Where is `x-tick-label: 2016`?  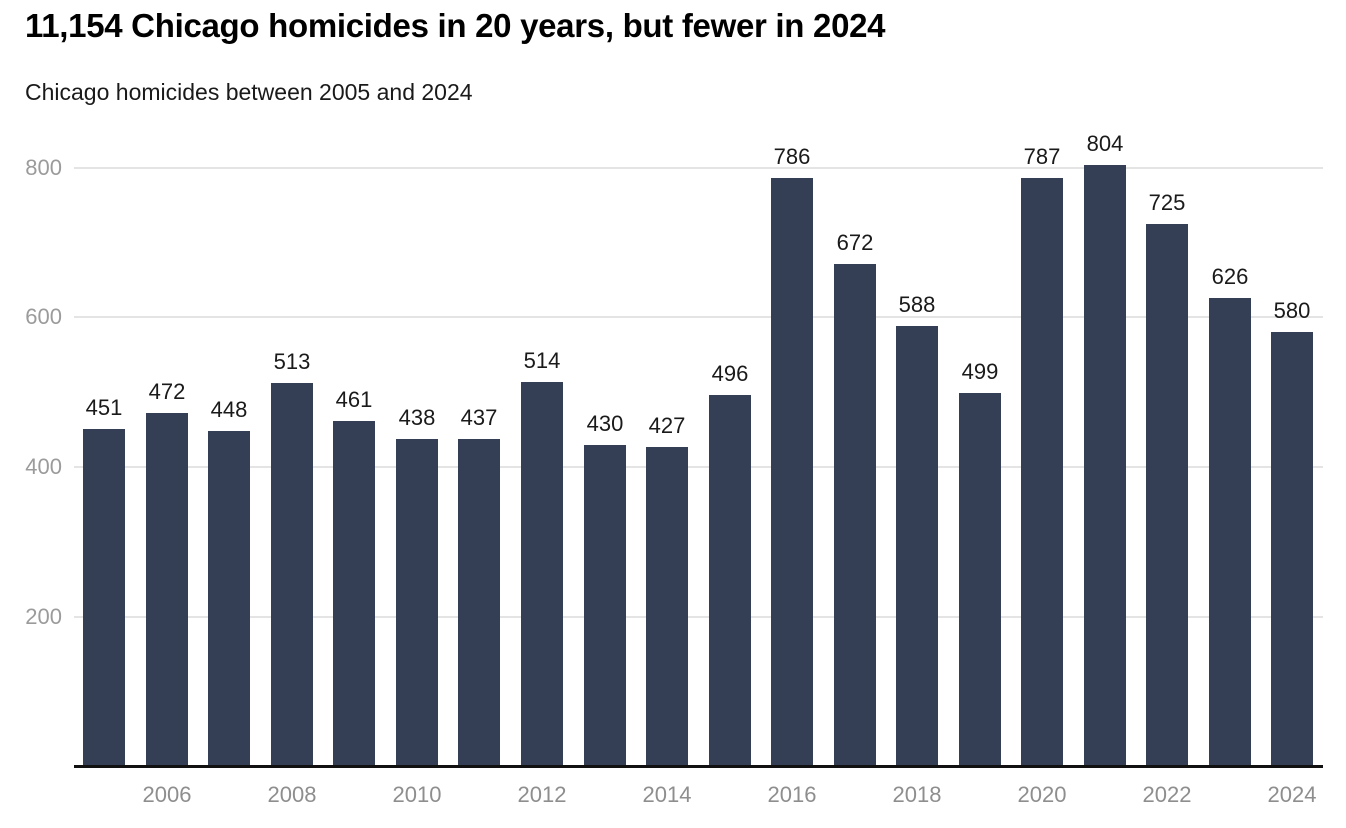
x-tick-label: 2016 is located at coordinates (792, 794).